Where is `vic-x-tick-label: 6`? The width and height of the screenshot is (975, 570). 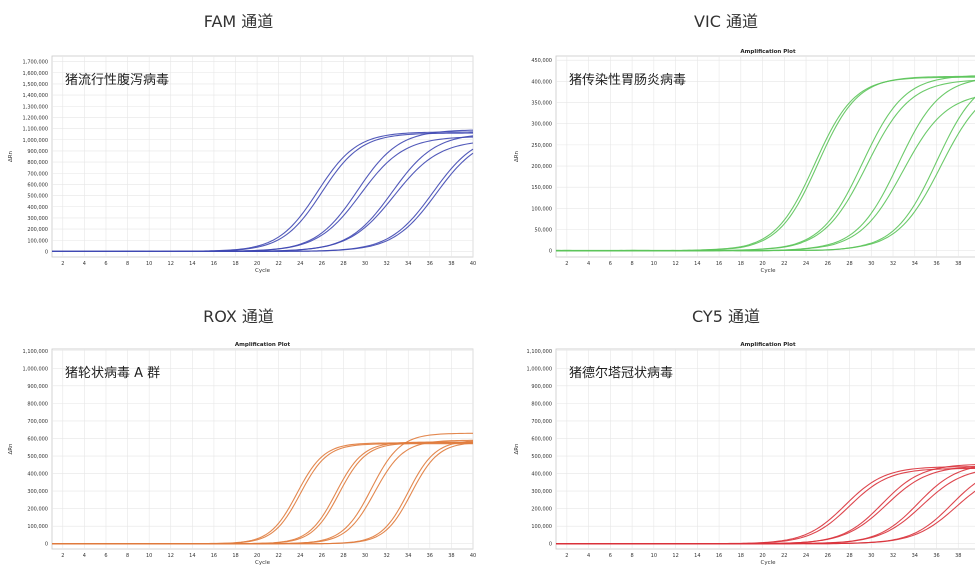
vic-x-tick-label: 6 is located at coordinates (610, 264).